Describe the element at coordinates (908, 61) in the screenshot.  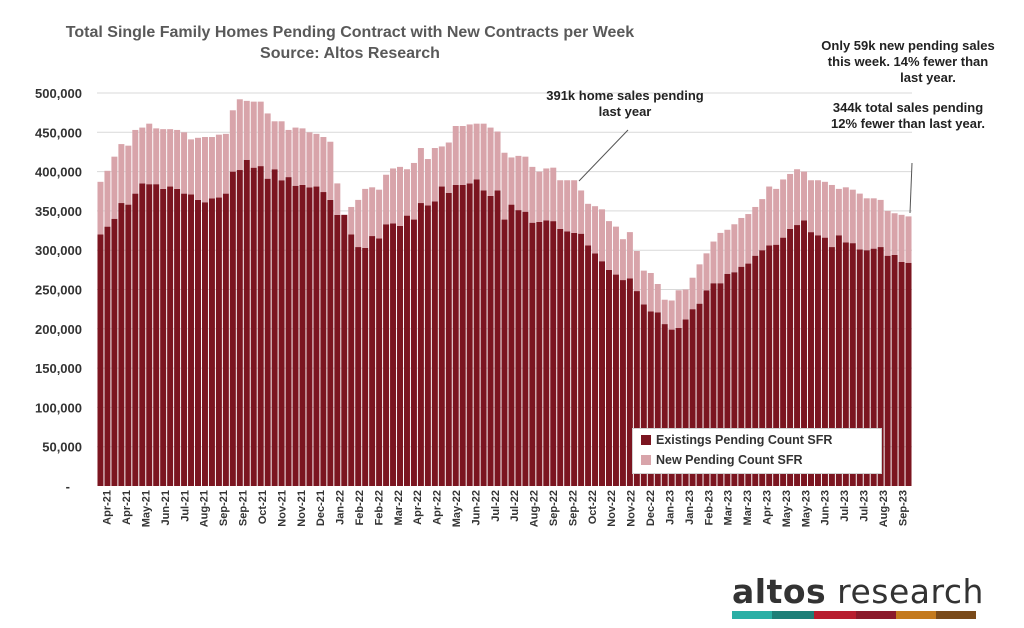
I see `annotation-line: this week. 14% fewer than` at that location.